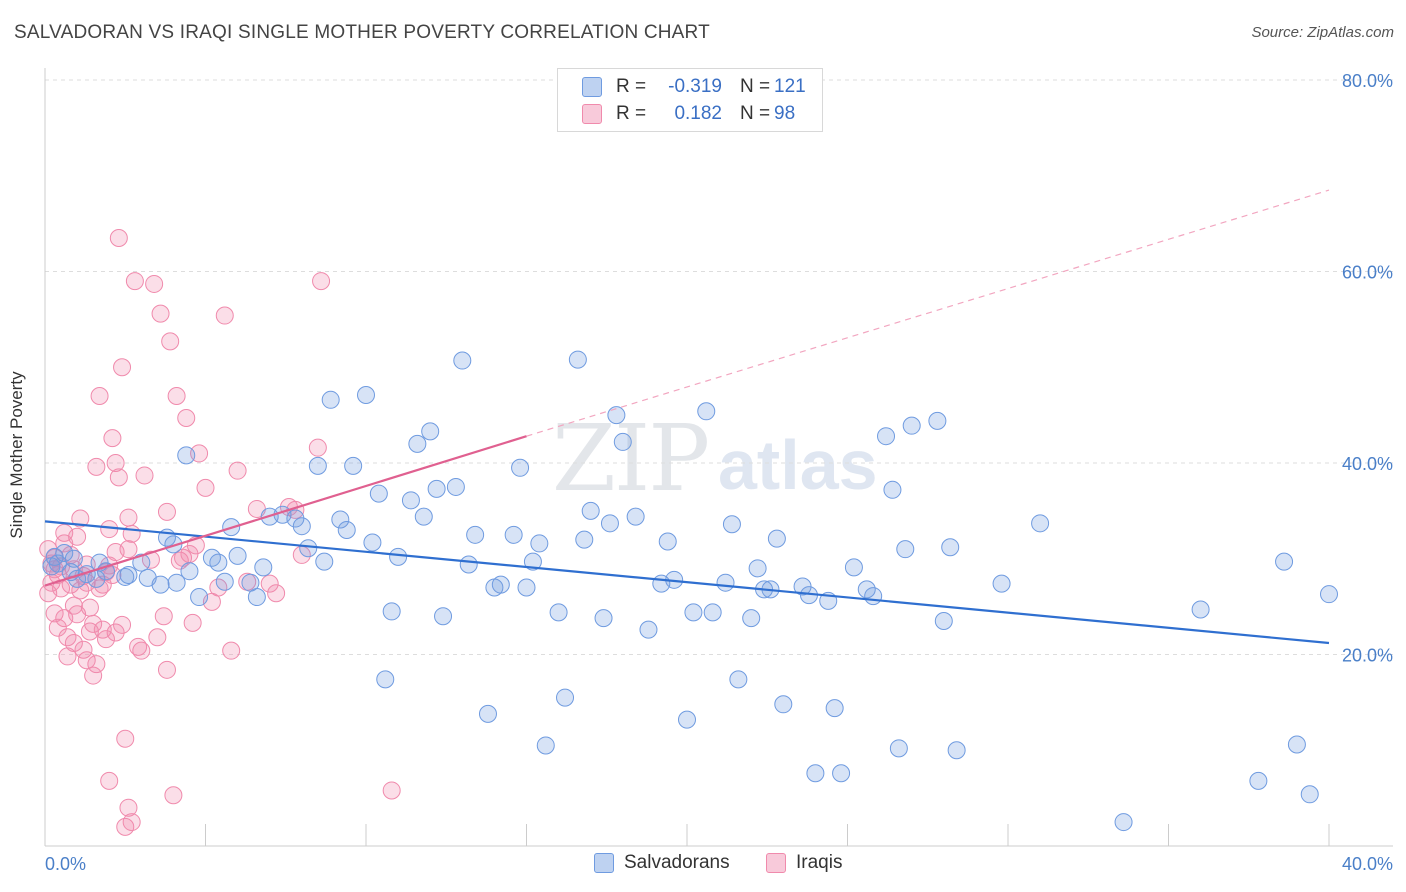 This screenshot has width=1406, height=892. I want to click on correlation-legend: R = -0.319 N = 121 R = 0.182 N = 98, so click(690, 100).